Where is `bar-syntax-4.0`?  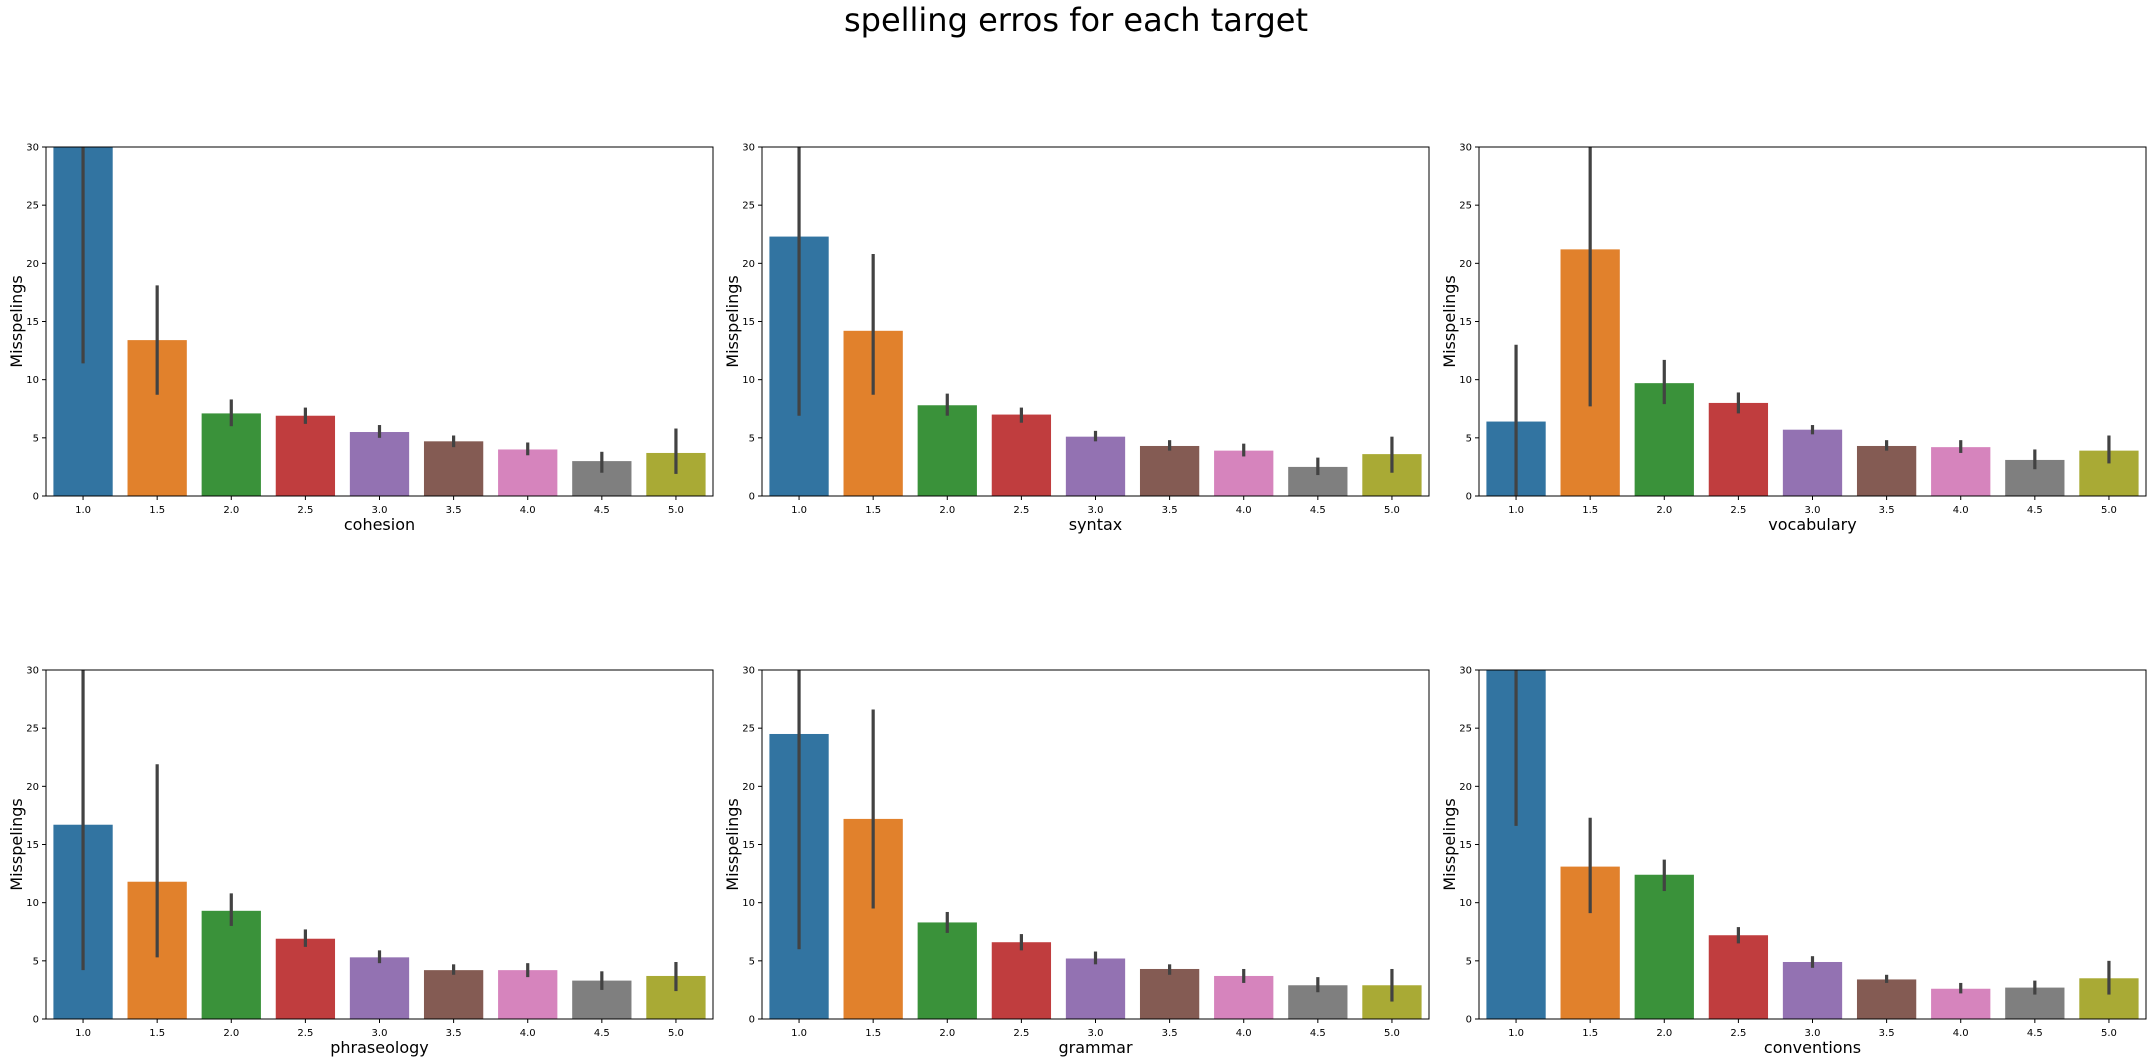 bar-syntax-4.0 is located at coordinates (1244, 473).